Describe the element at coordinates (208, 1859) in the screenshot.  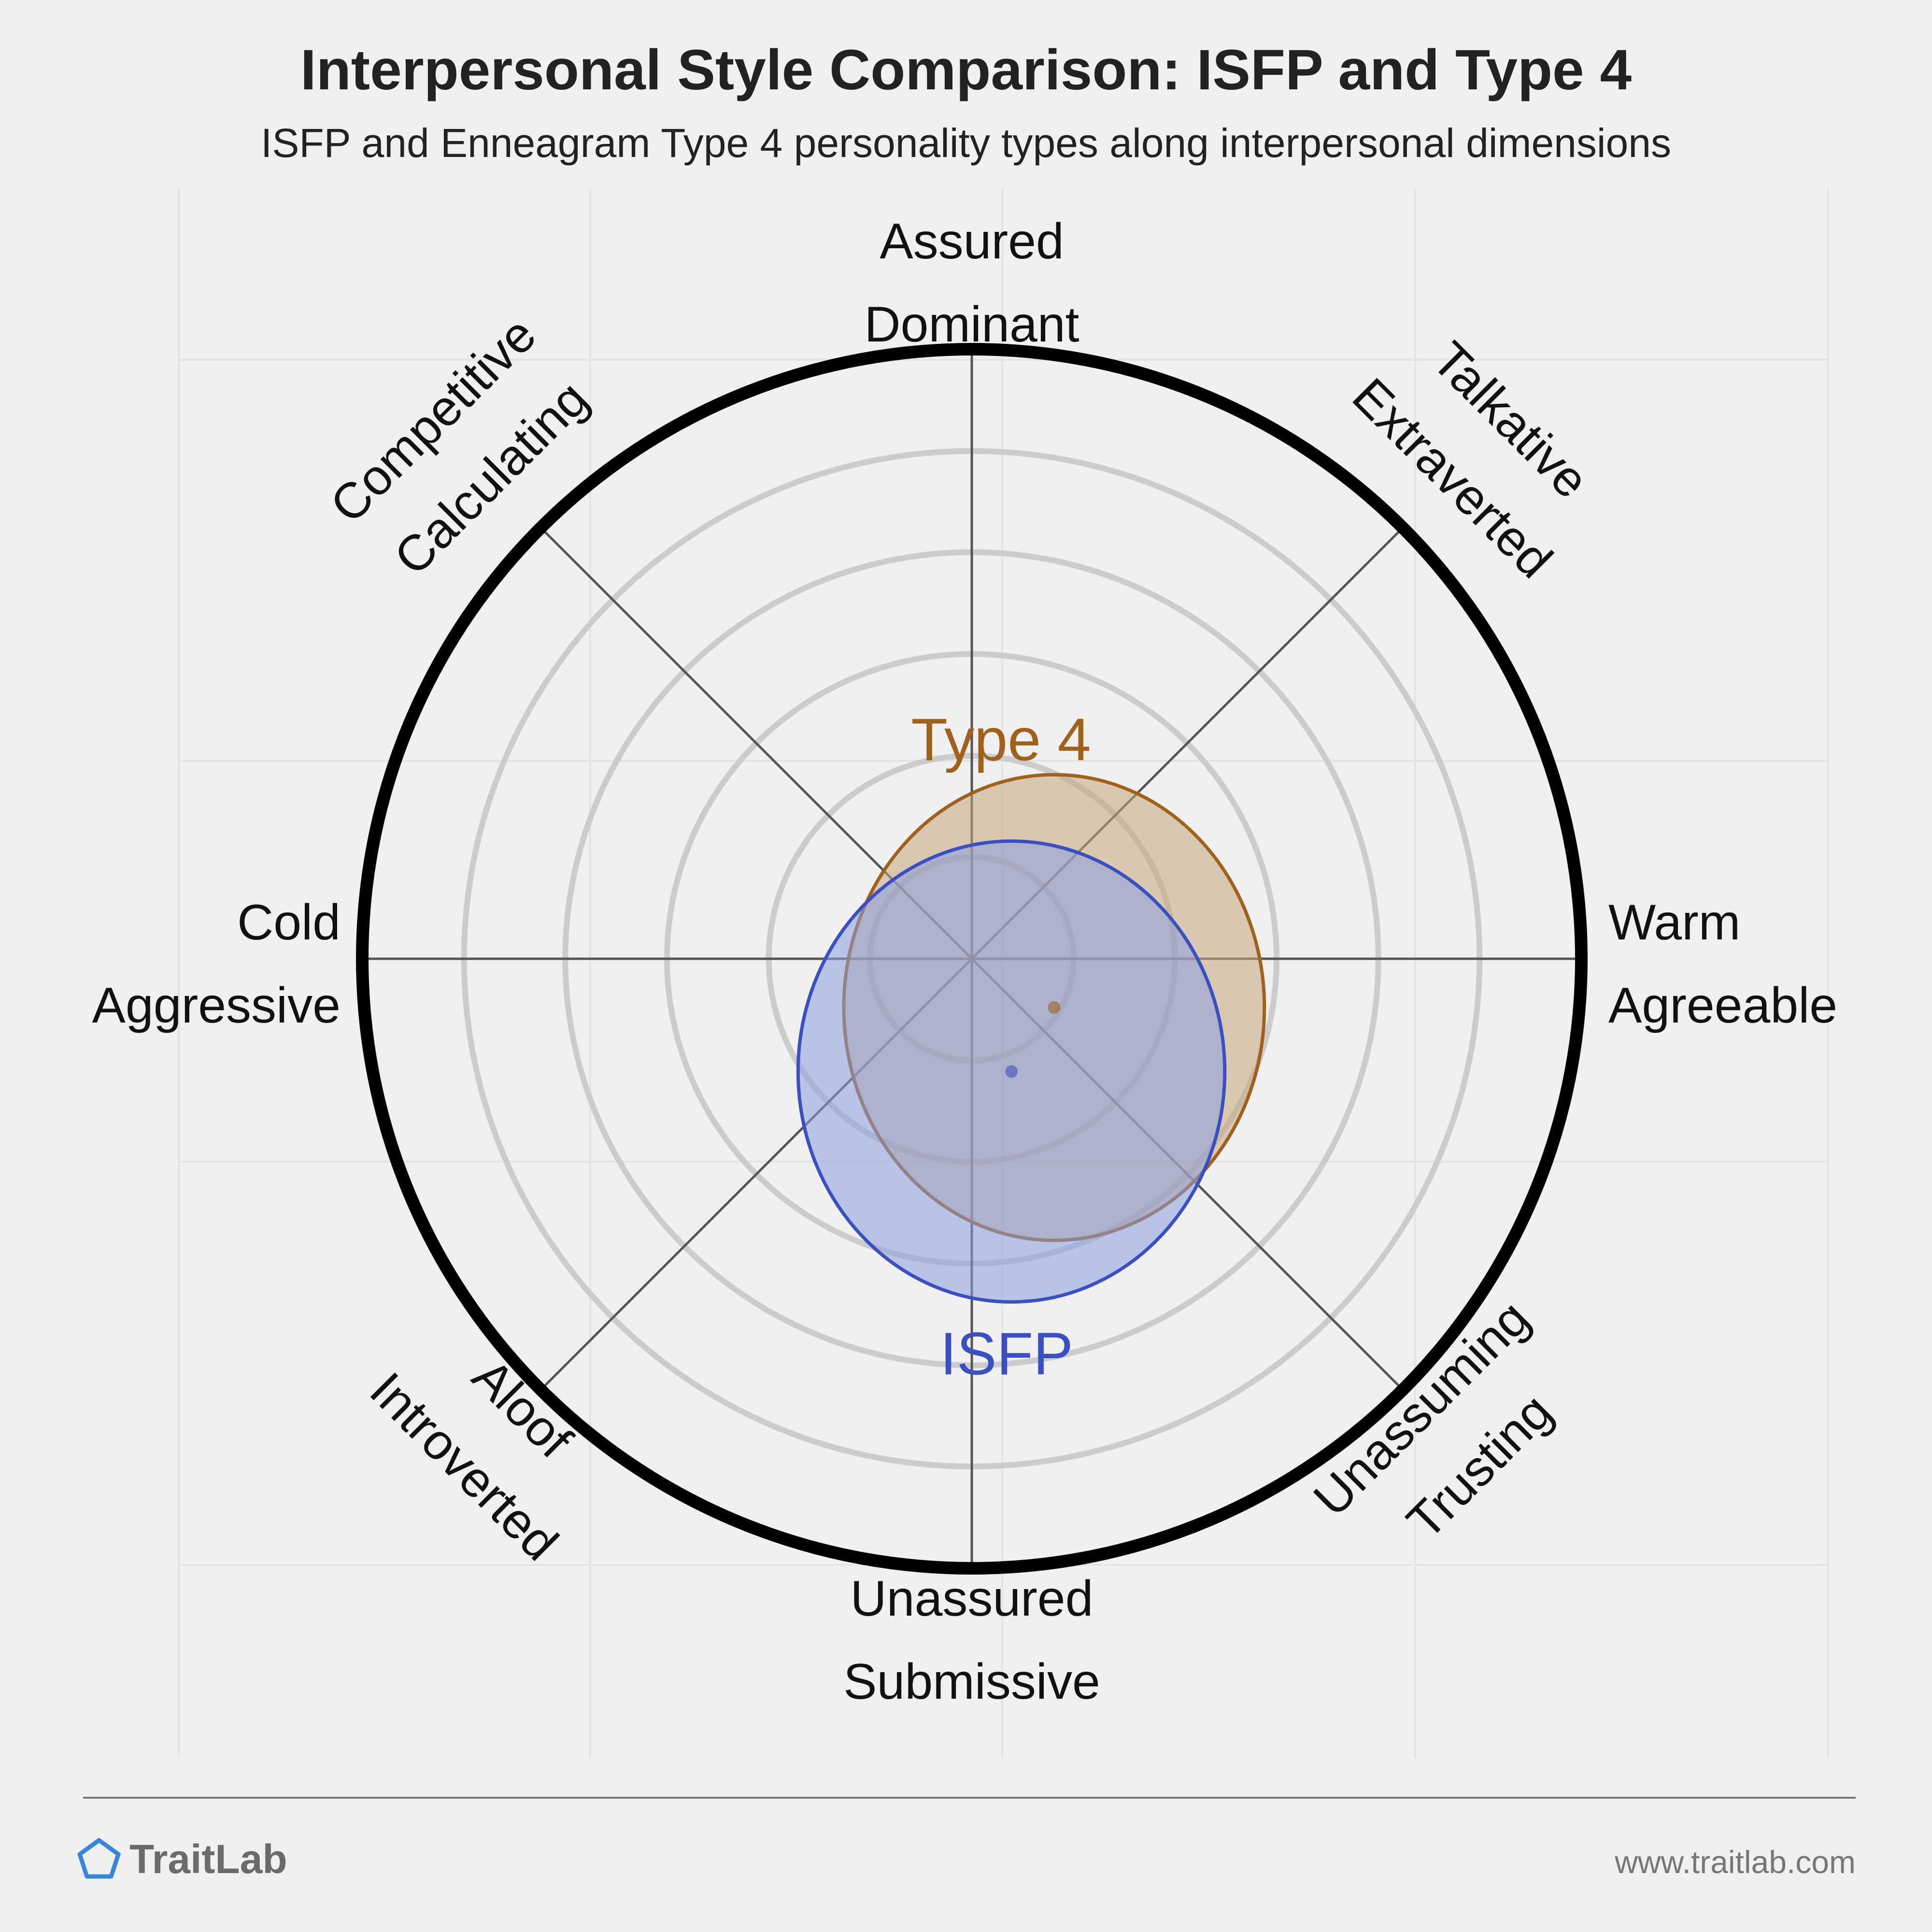
I see `footer-brand: TraitLab` at that location.